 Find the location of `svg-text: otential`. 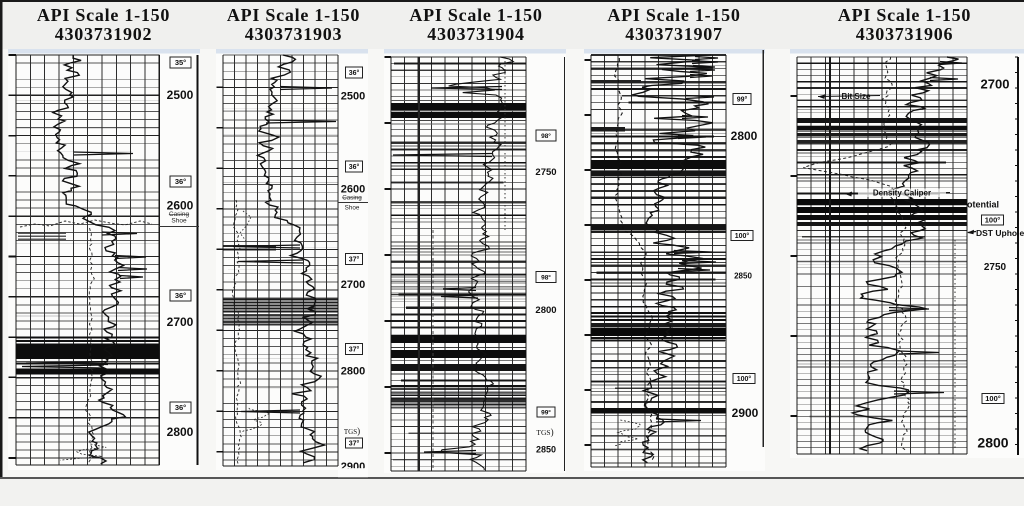

svg-text: otential is located at coordinates (983, 205).